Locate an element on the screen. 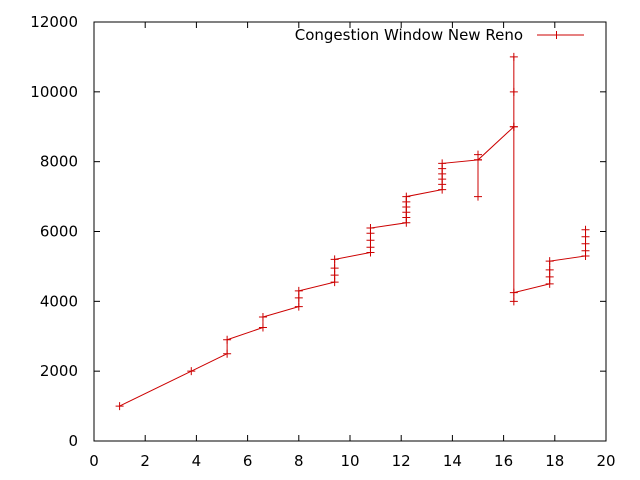  x-tick-label: 10 is located at coordinates (349, 461).